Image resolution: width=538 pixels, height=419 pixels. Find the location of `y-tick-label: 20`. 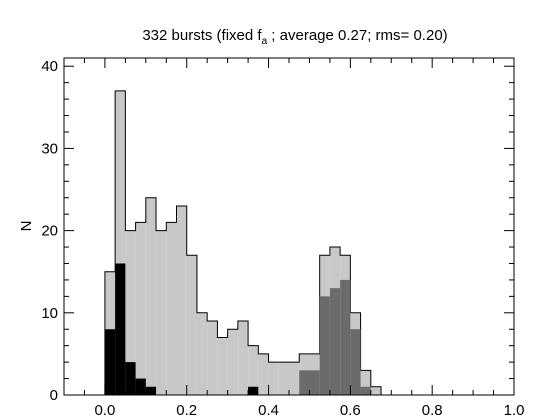

y-tick-label: 20 is located at coordinates (49, 231).